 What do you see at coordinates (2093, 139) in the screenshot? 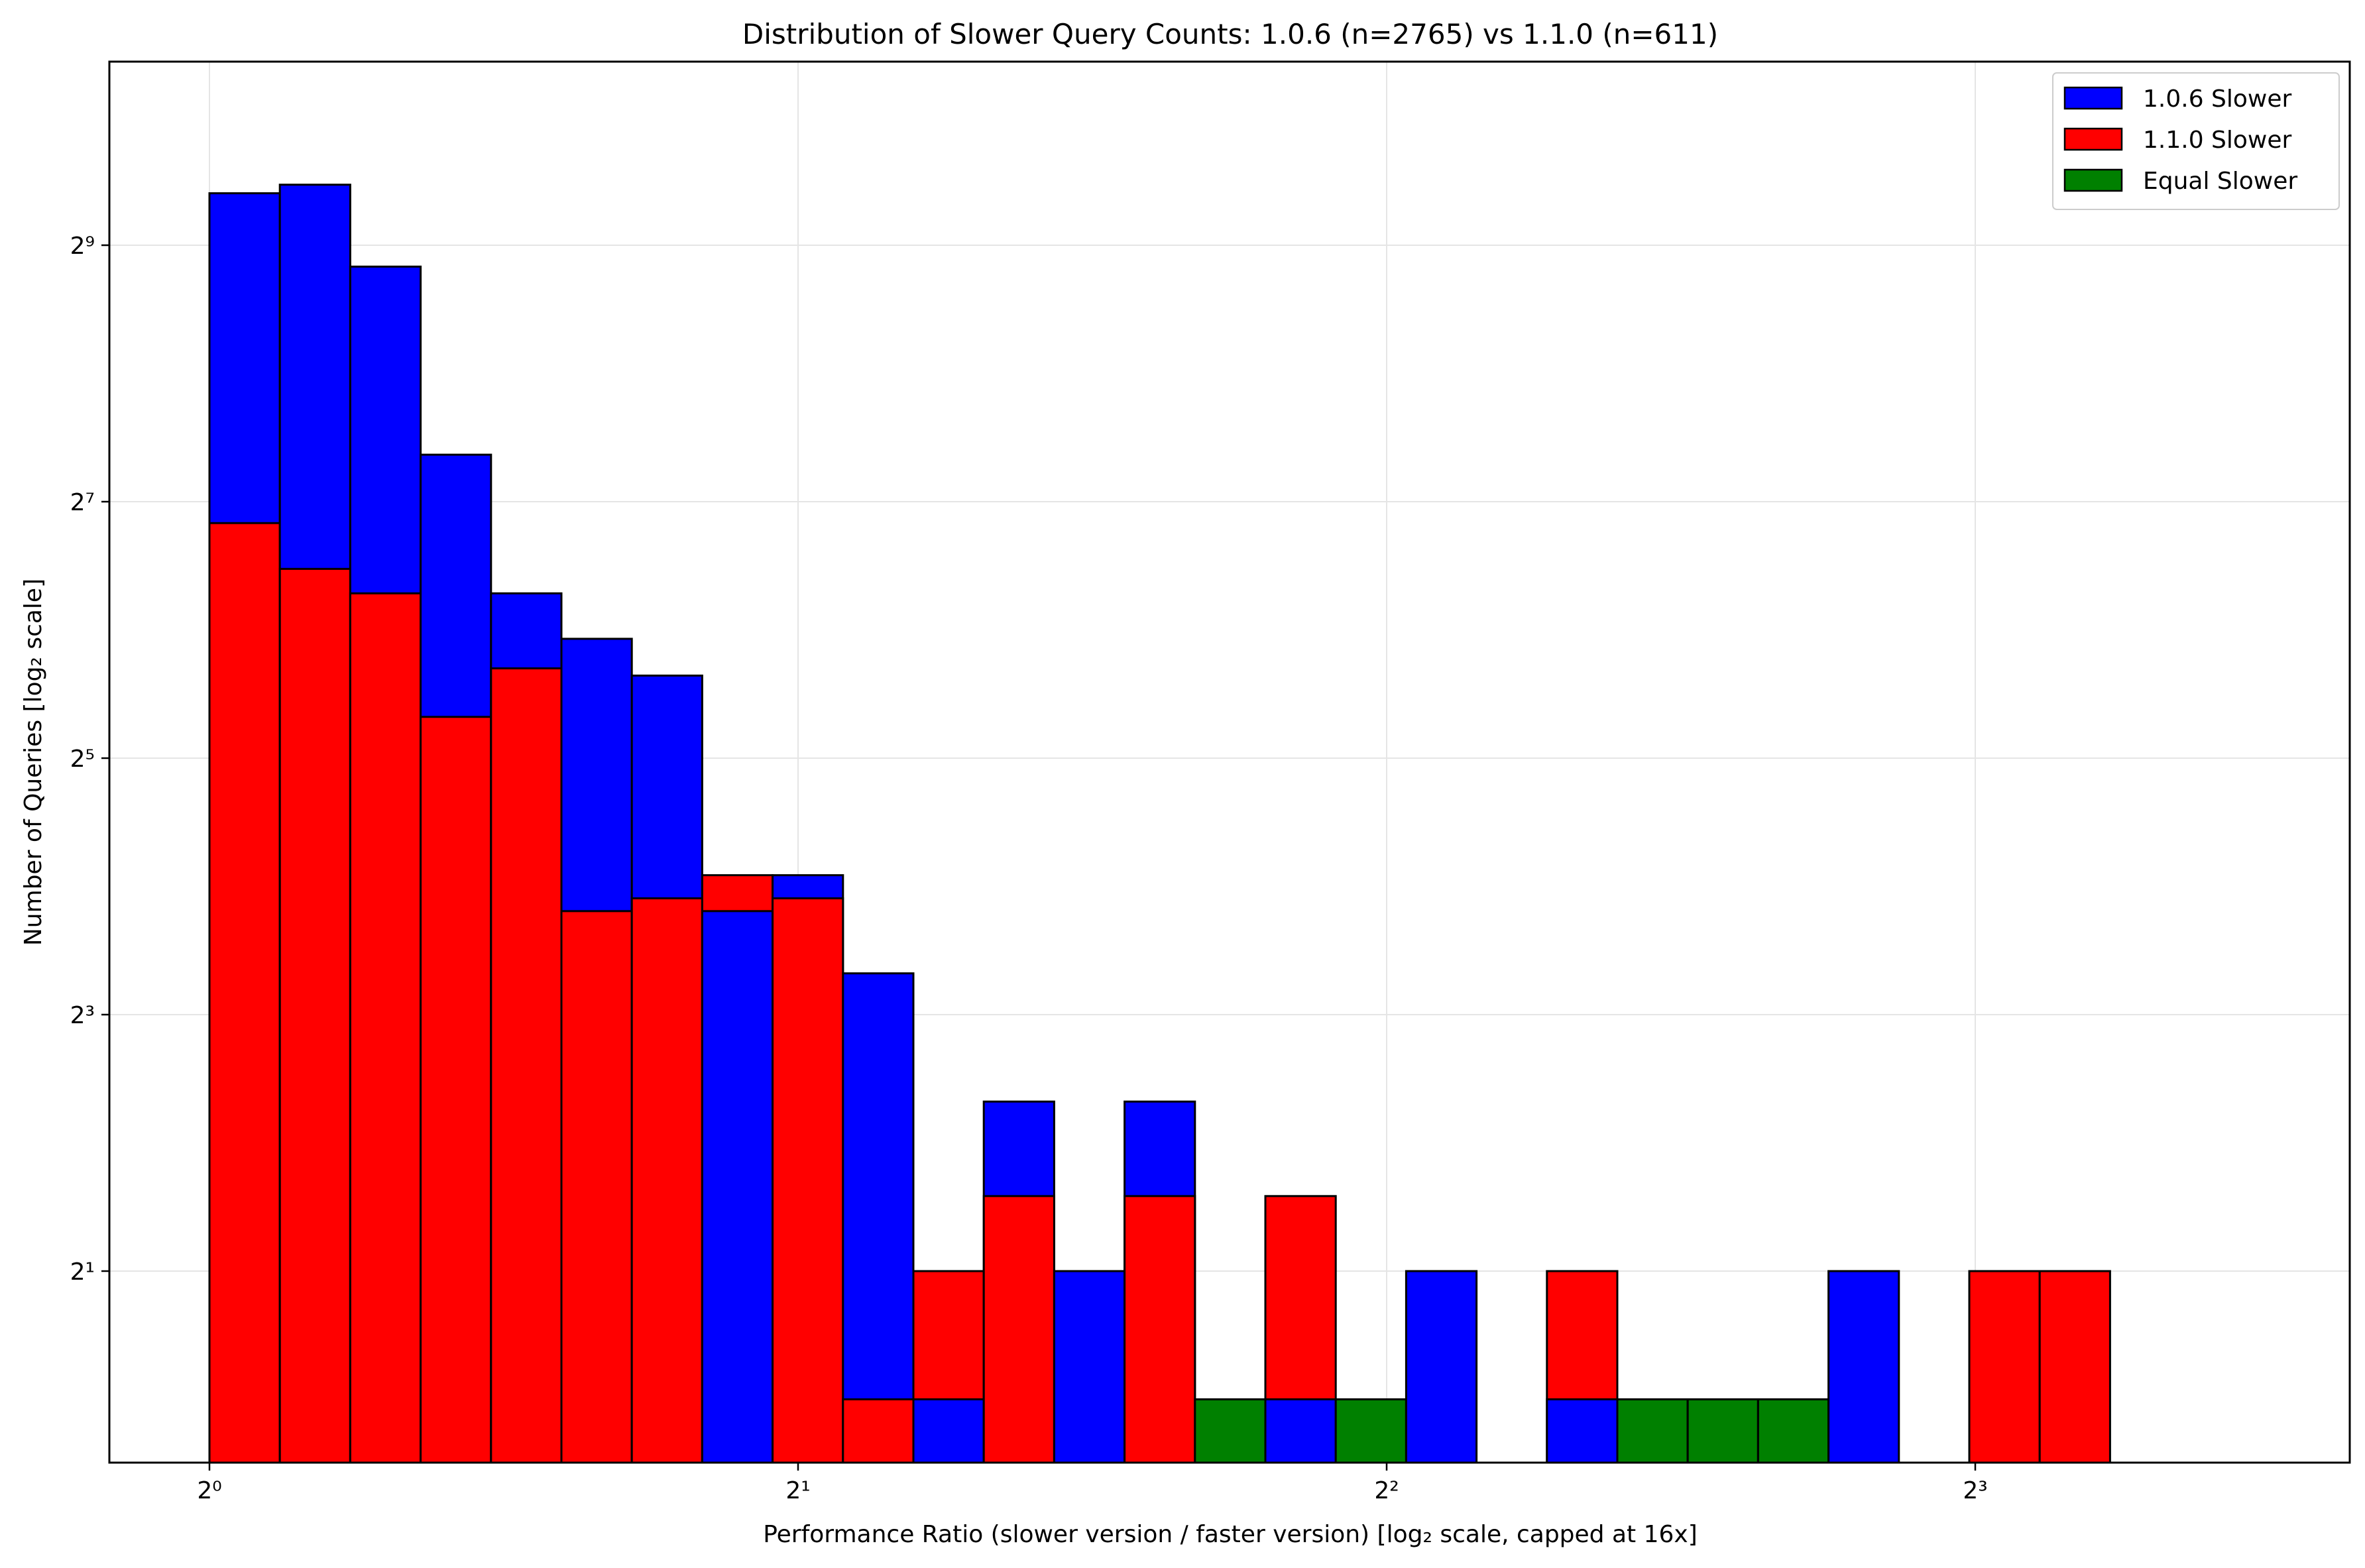
I see `legend-swatch-1-1-0-slower` at bounding box center [2093, 139].